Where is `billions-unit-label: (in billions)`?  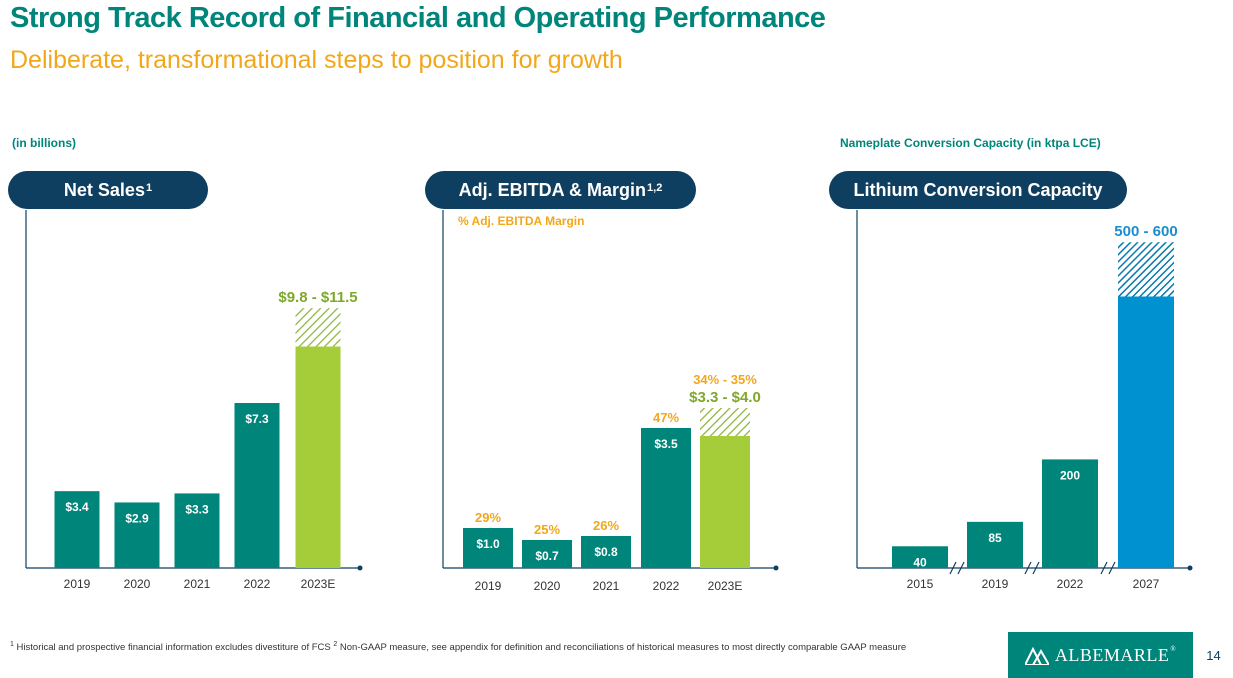 billions-unit-label: (in billions) is located at coordinates (44, 143).